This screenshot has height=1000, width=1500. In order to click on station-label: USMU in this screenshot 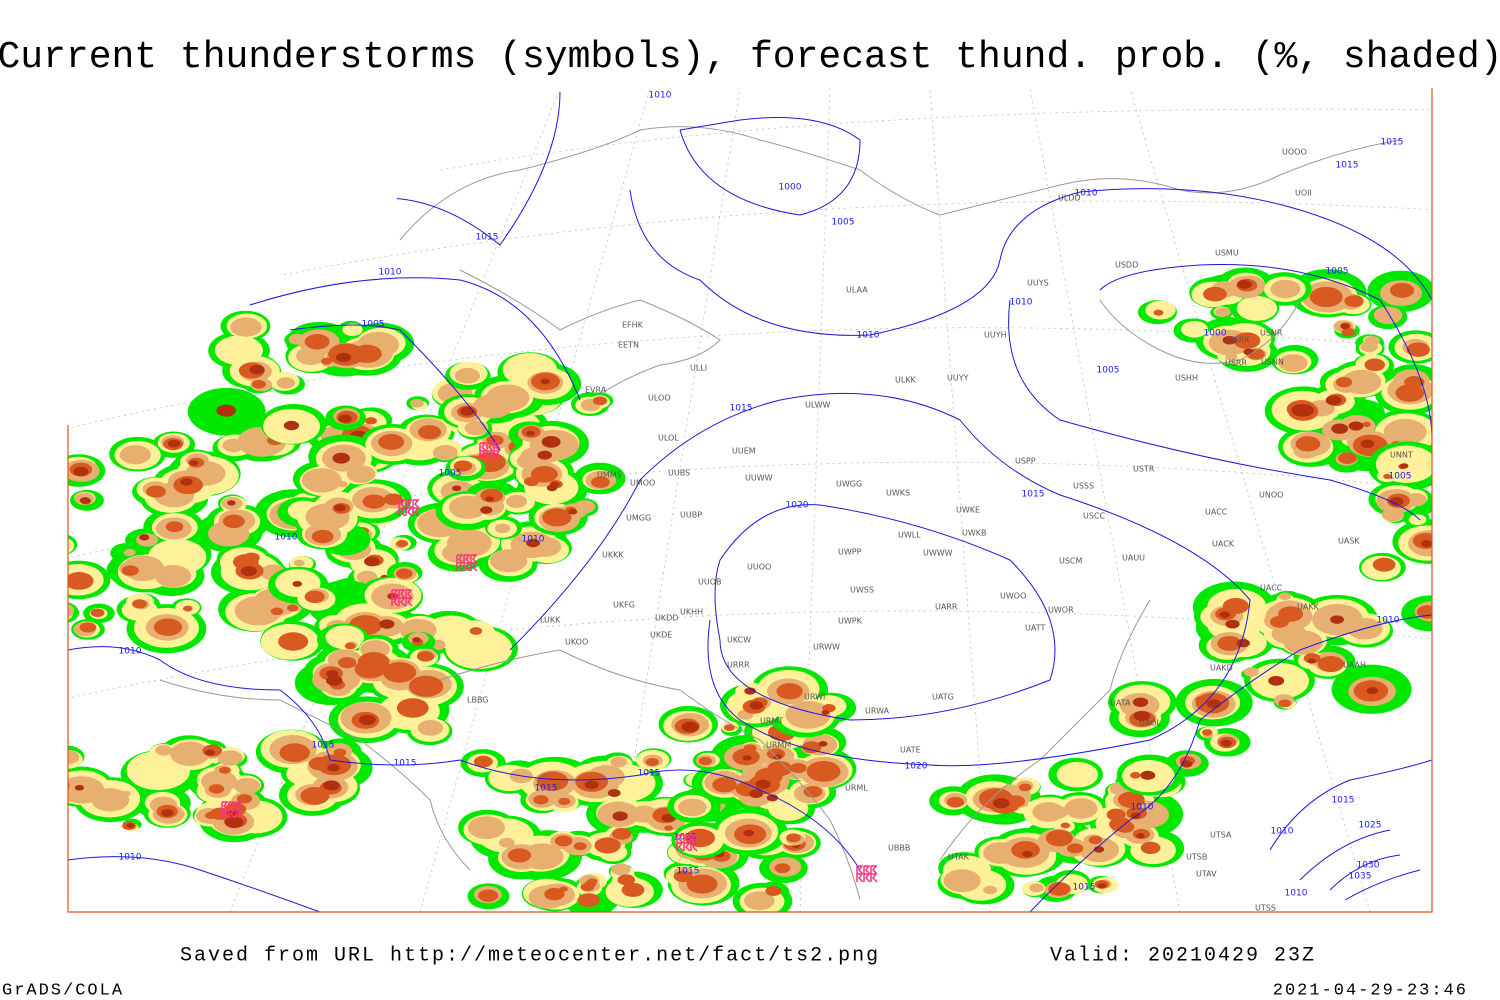, I will do `click(1227, 253)`.